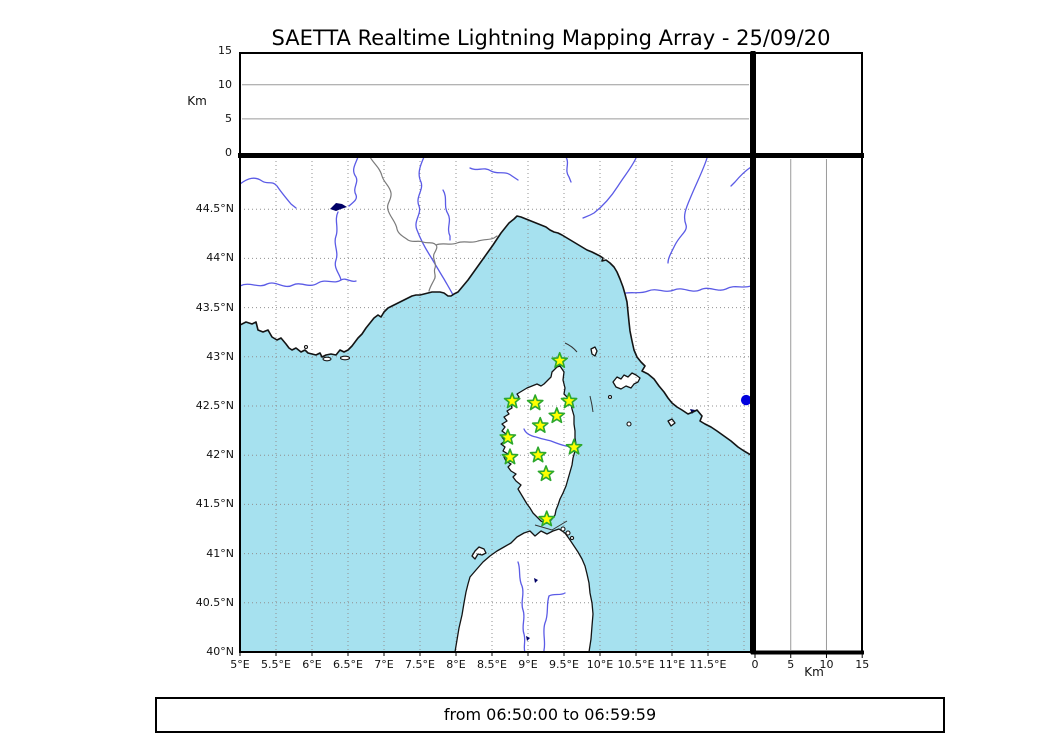 Image resolution: width=1050 pixels, height=750 pixels. What do you see at coordinates (197, 101) in the screenshot?
I see `altitude-axis-unit-left: Km` at bounding box center [197, 101].